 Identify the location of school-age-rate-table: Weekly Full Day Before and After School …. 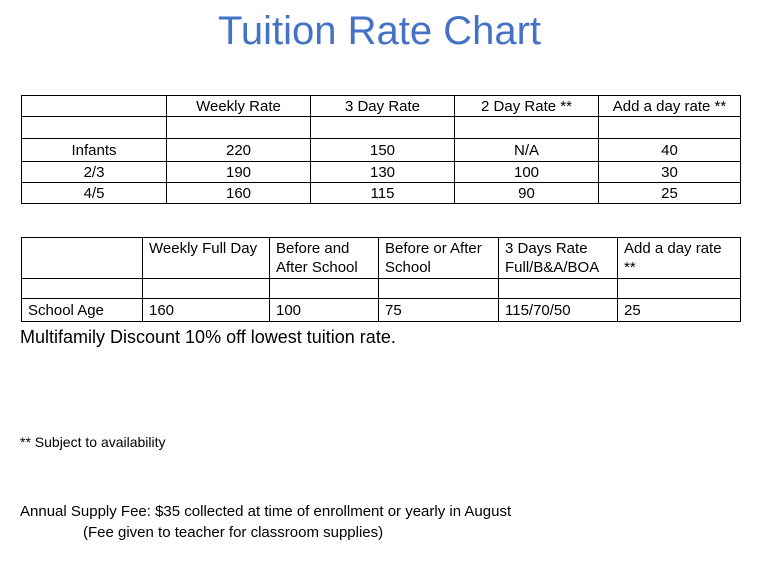
(381, 279).